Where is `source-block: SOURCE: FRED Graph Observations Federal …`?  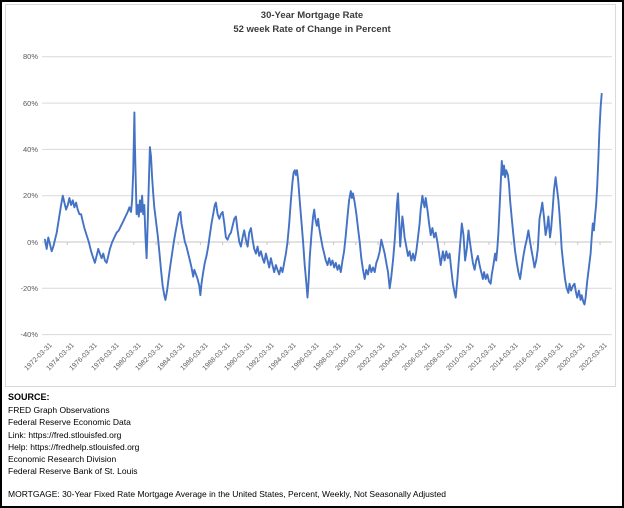 source-block: SOURCE: FRED Graph Observations Federal … is located at coordinates (73, 434).